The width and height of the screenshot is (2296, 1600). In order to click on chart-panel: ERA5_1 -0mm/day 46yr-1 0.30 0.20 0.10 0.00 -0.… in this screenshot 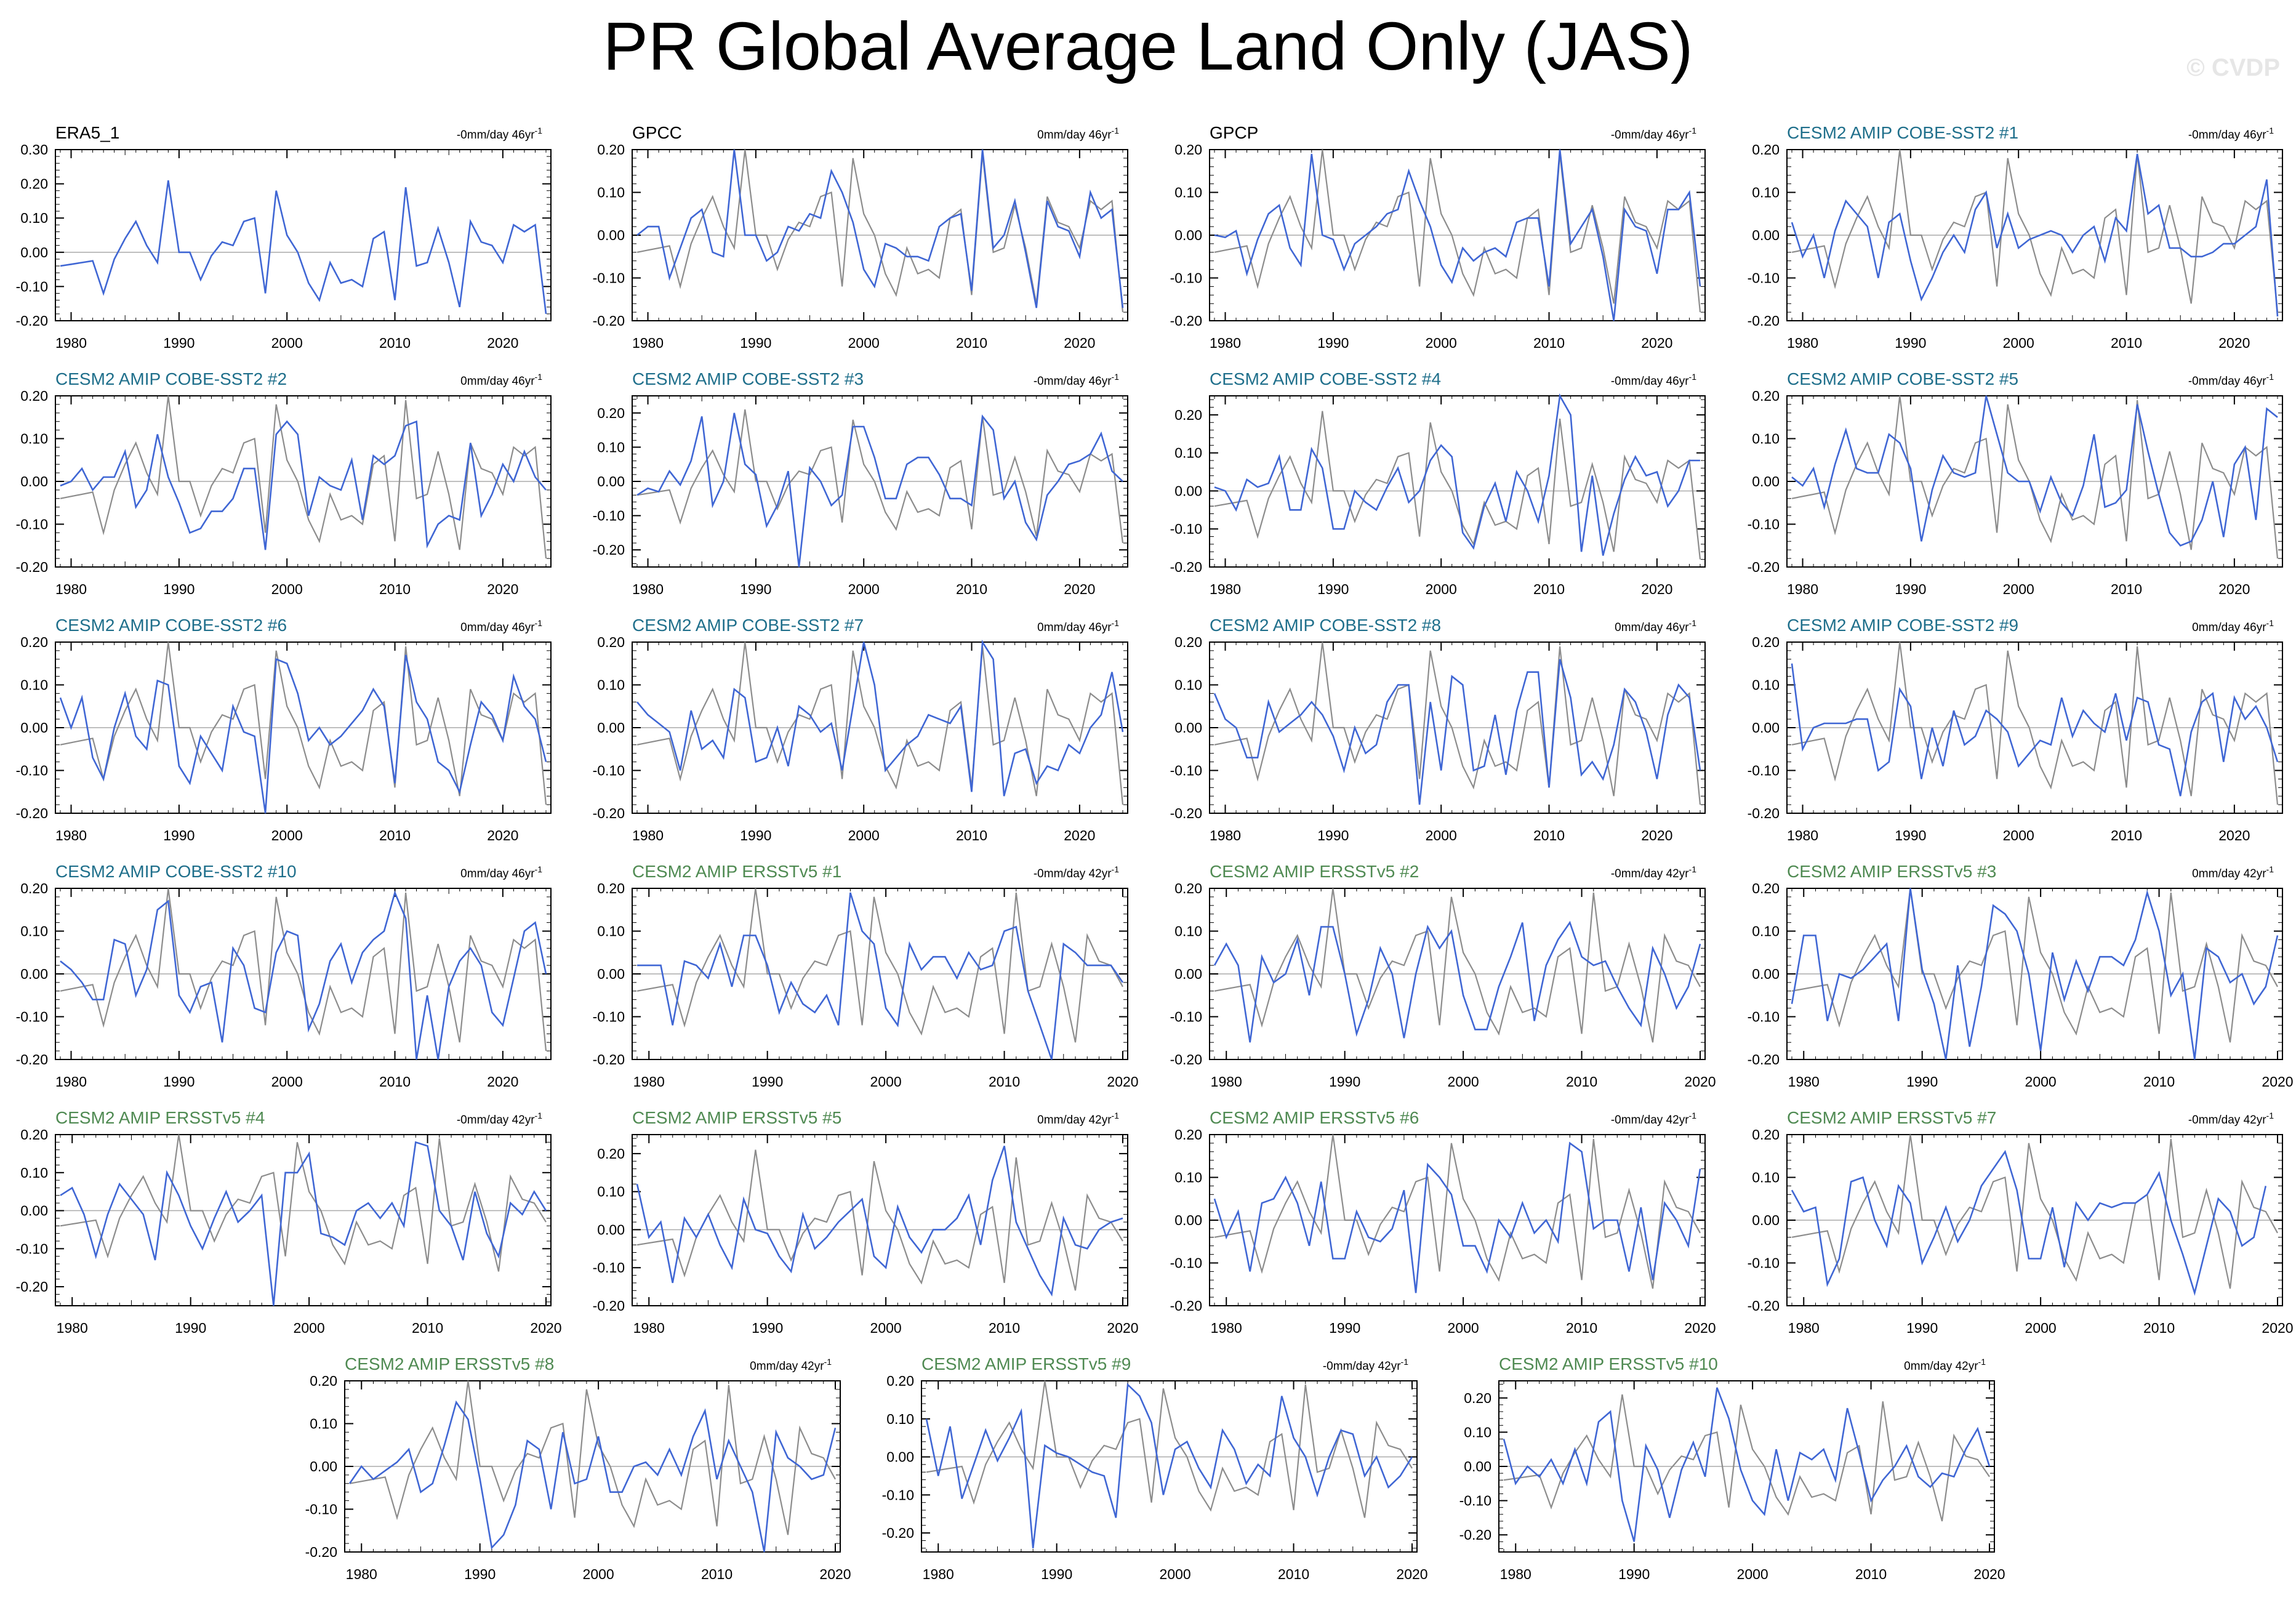, I will do `click(284, 237)`.